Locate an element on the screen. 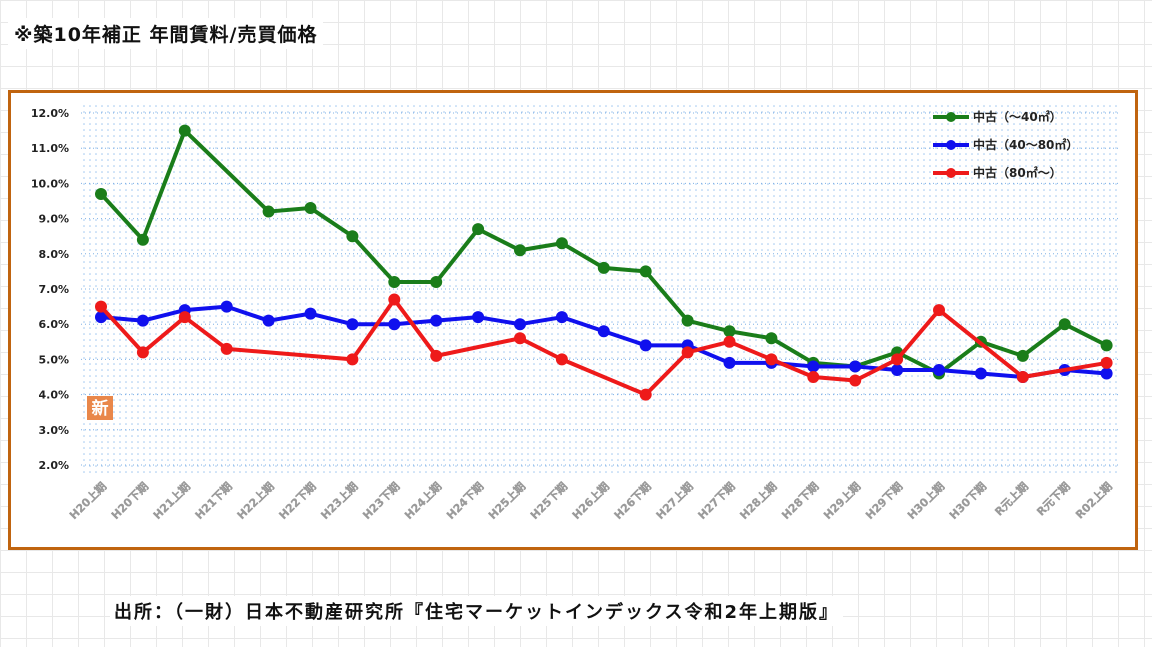 Image resolution: width=1152 pixels, height=647 pixels. x-tick-label: H25下期 is located at coordinates (548, 500).